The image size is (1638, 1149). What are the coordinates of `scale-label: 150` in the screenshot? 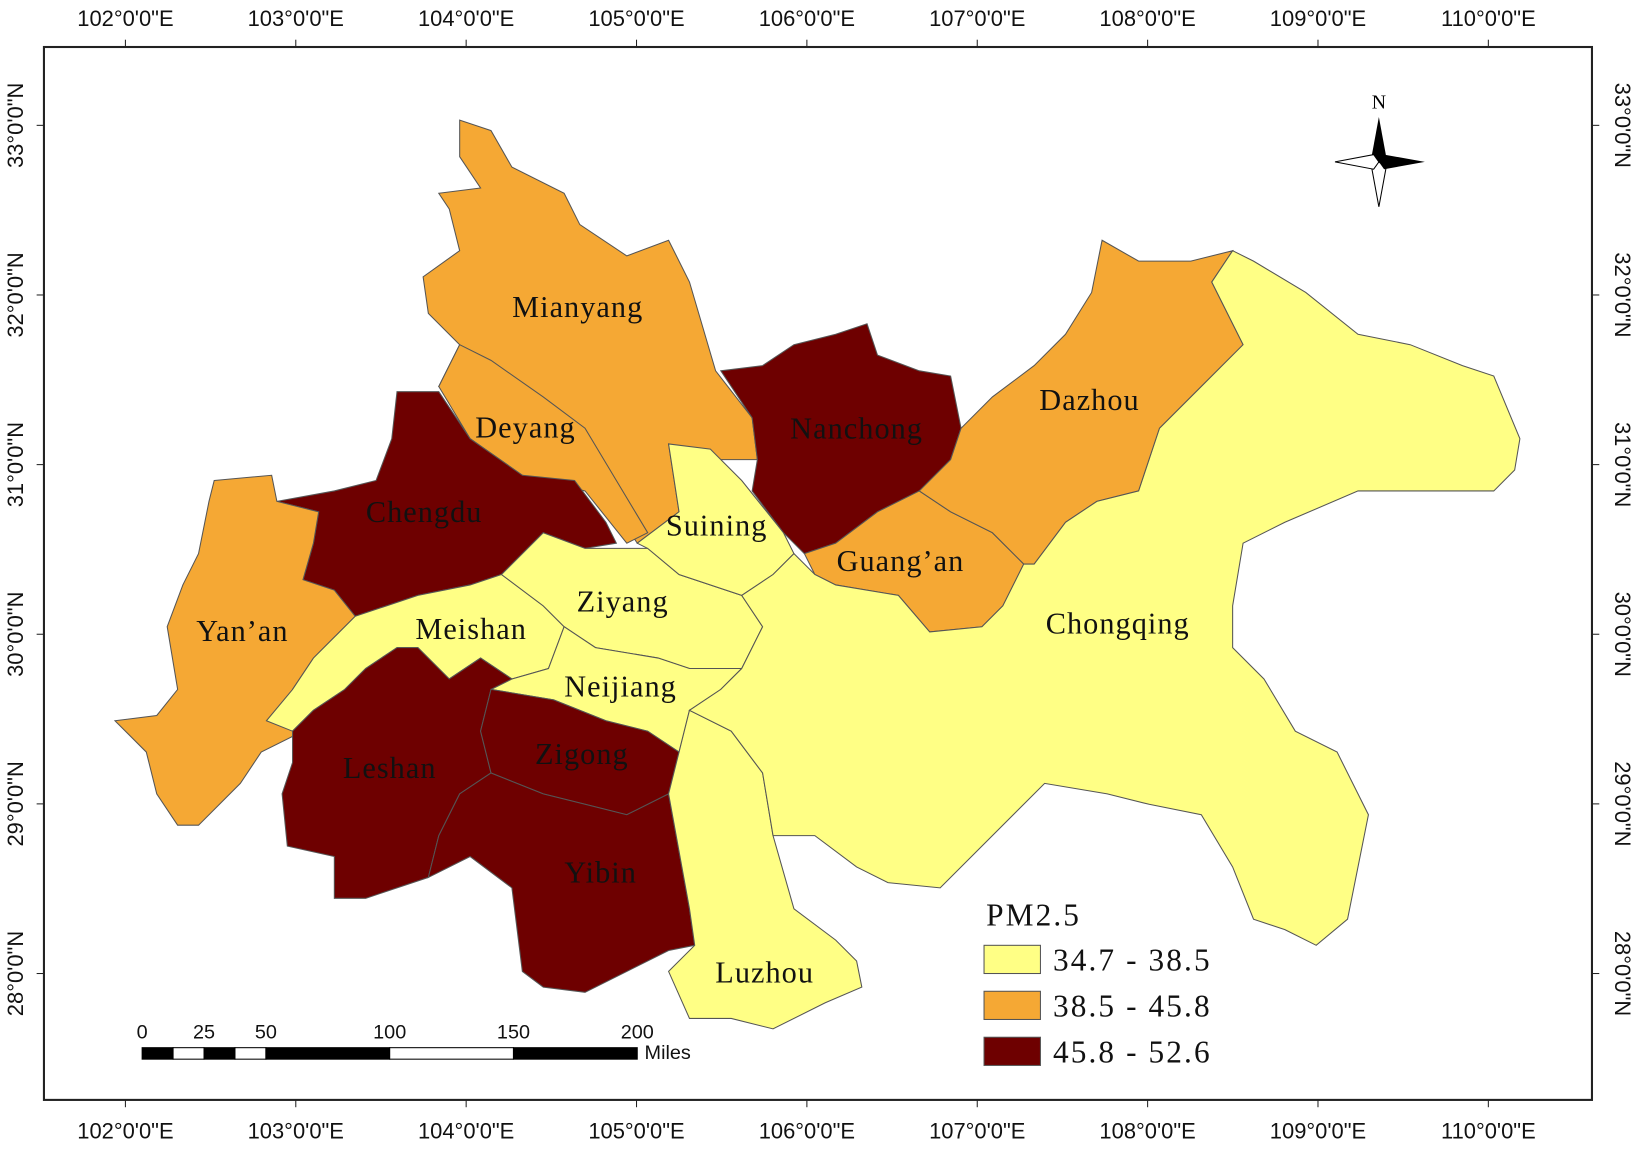 It's located at (513, 1032).